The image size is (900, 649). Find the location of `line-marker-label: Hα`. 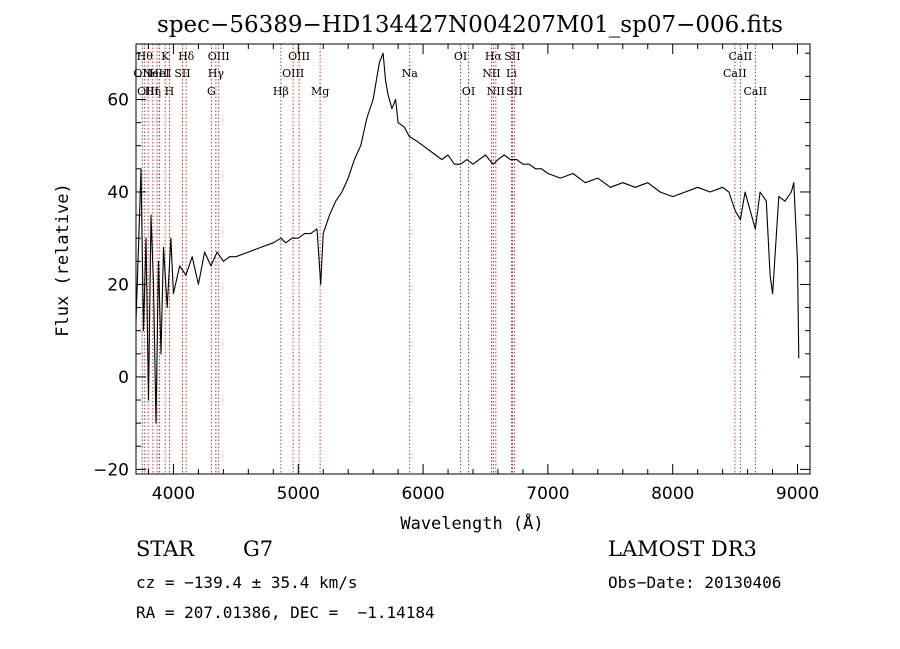

line-marker-label: Hα is located at coordinates (494, 56).